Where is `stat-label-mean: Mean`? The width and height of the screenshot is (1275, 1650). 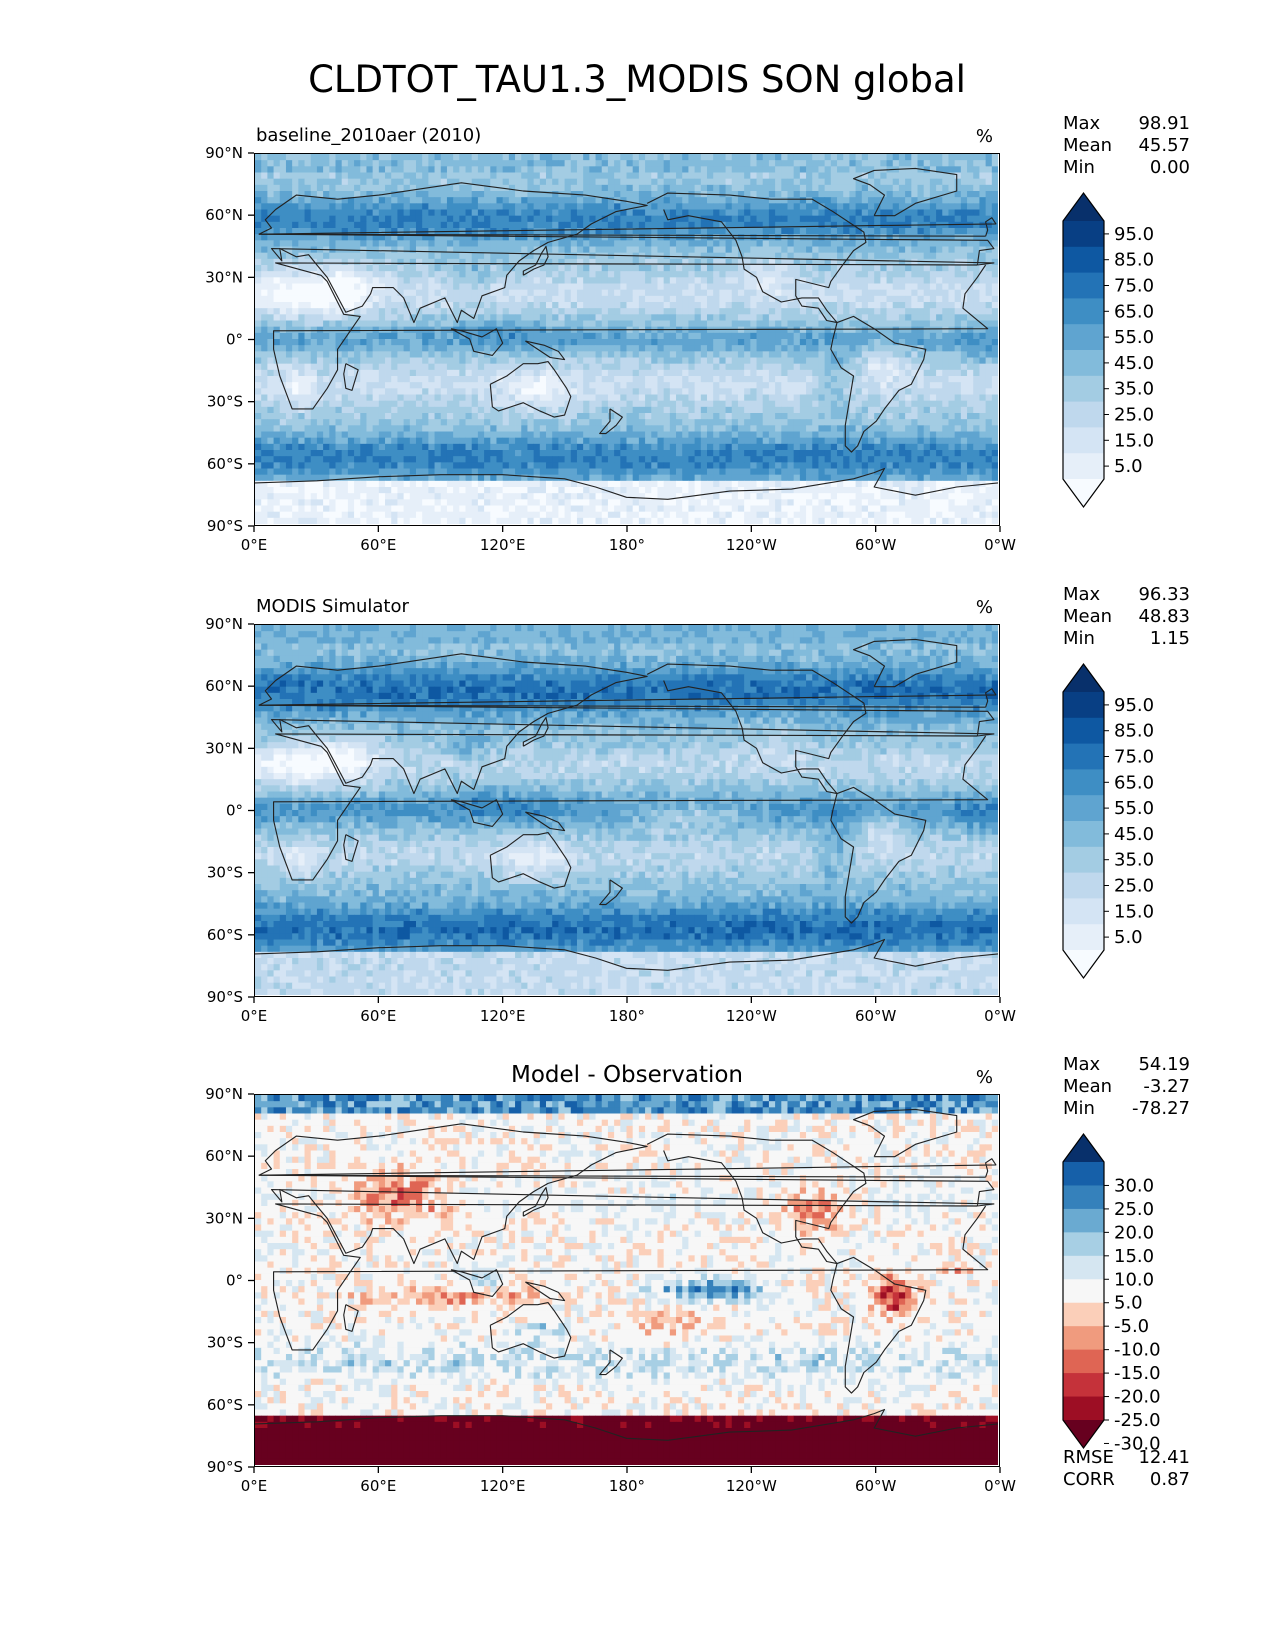 stat-label-mean: Mean is located at coordinates (1087, 145).